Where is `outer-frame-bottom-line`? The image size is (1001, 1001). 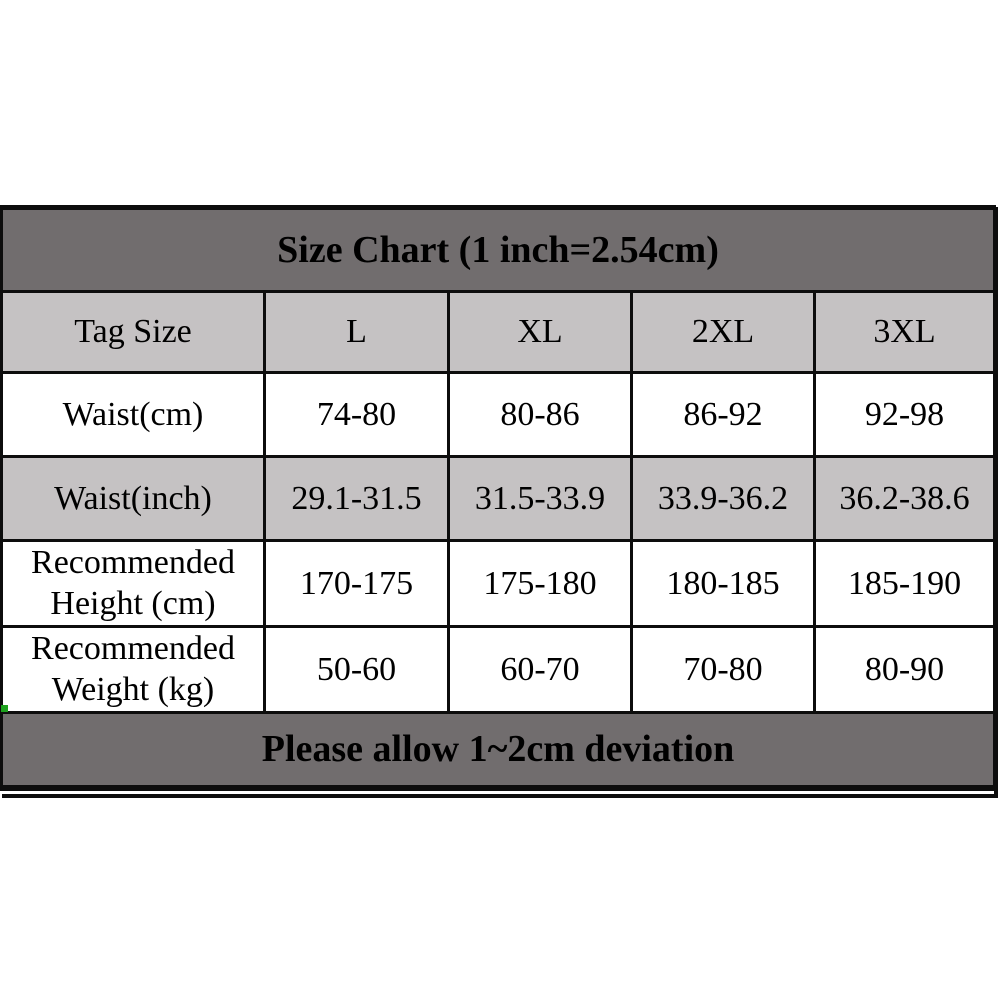 outer-frame-bottom-line is located at coordinates (500, 796).